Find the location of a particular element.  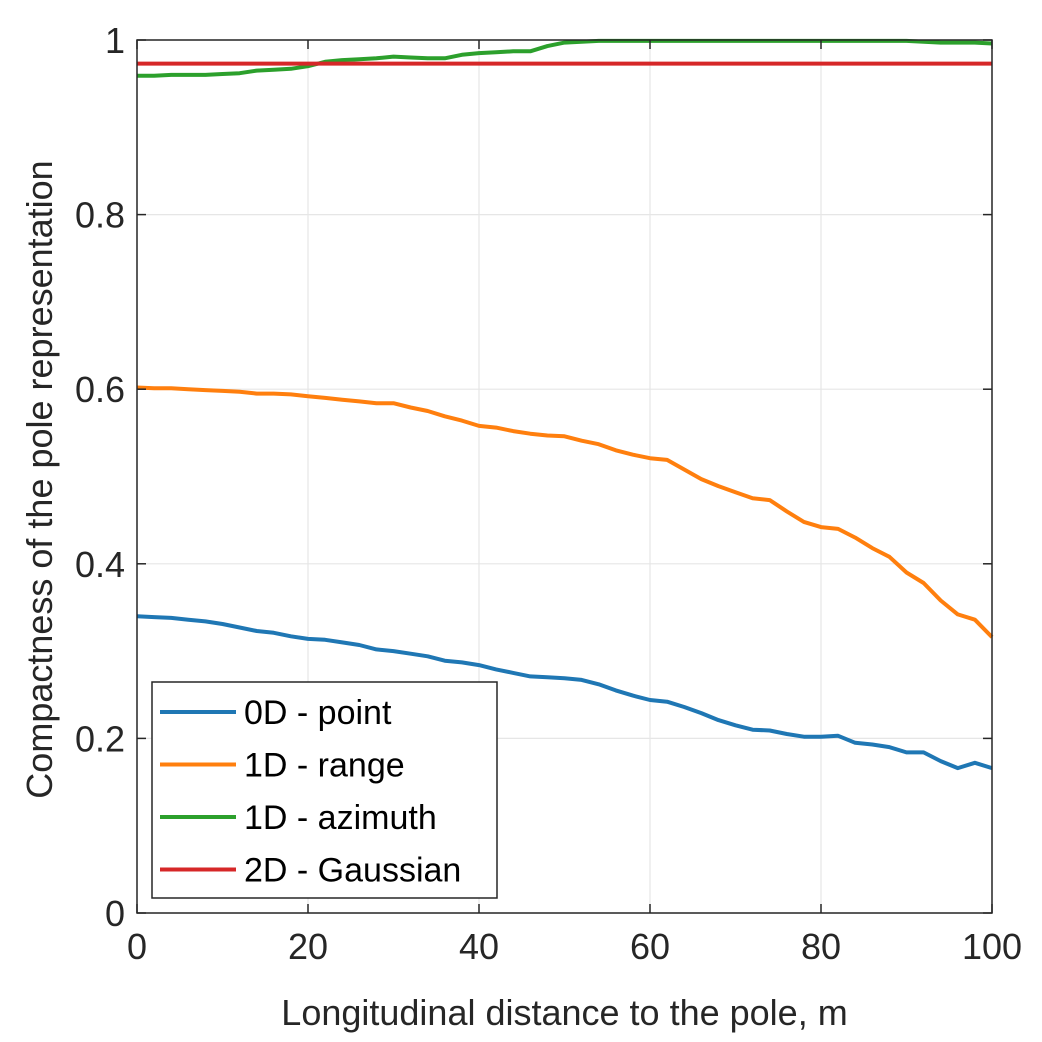

y-tick-labels: 0 0.2 0.4 0.6 0.8 1 is located at coordinates (100, 477).